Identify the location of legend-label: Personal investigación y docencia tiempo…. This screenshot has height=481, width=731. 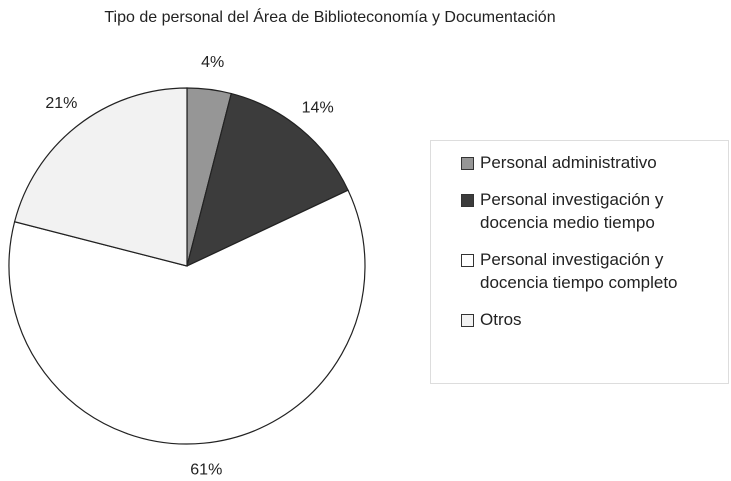
(579, 271).